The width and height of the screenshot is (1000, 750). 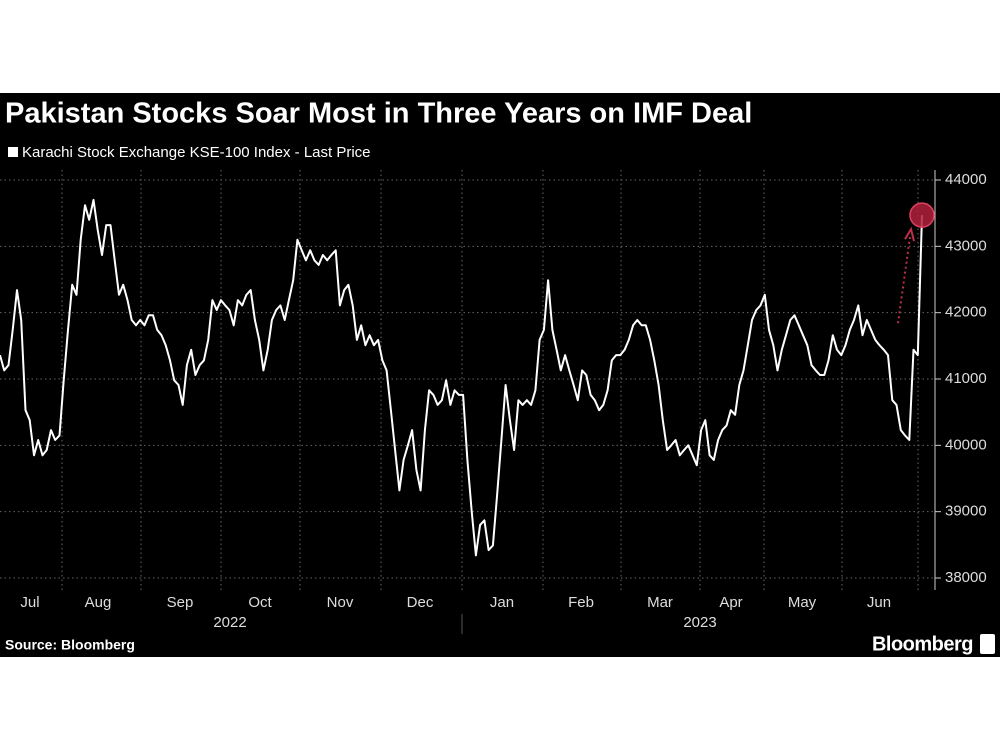 I want to click on y-tick-label: 41000, so click(x=966, y=378).